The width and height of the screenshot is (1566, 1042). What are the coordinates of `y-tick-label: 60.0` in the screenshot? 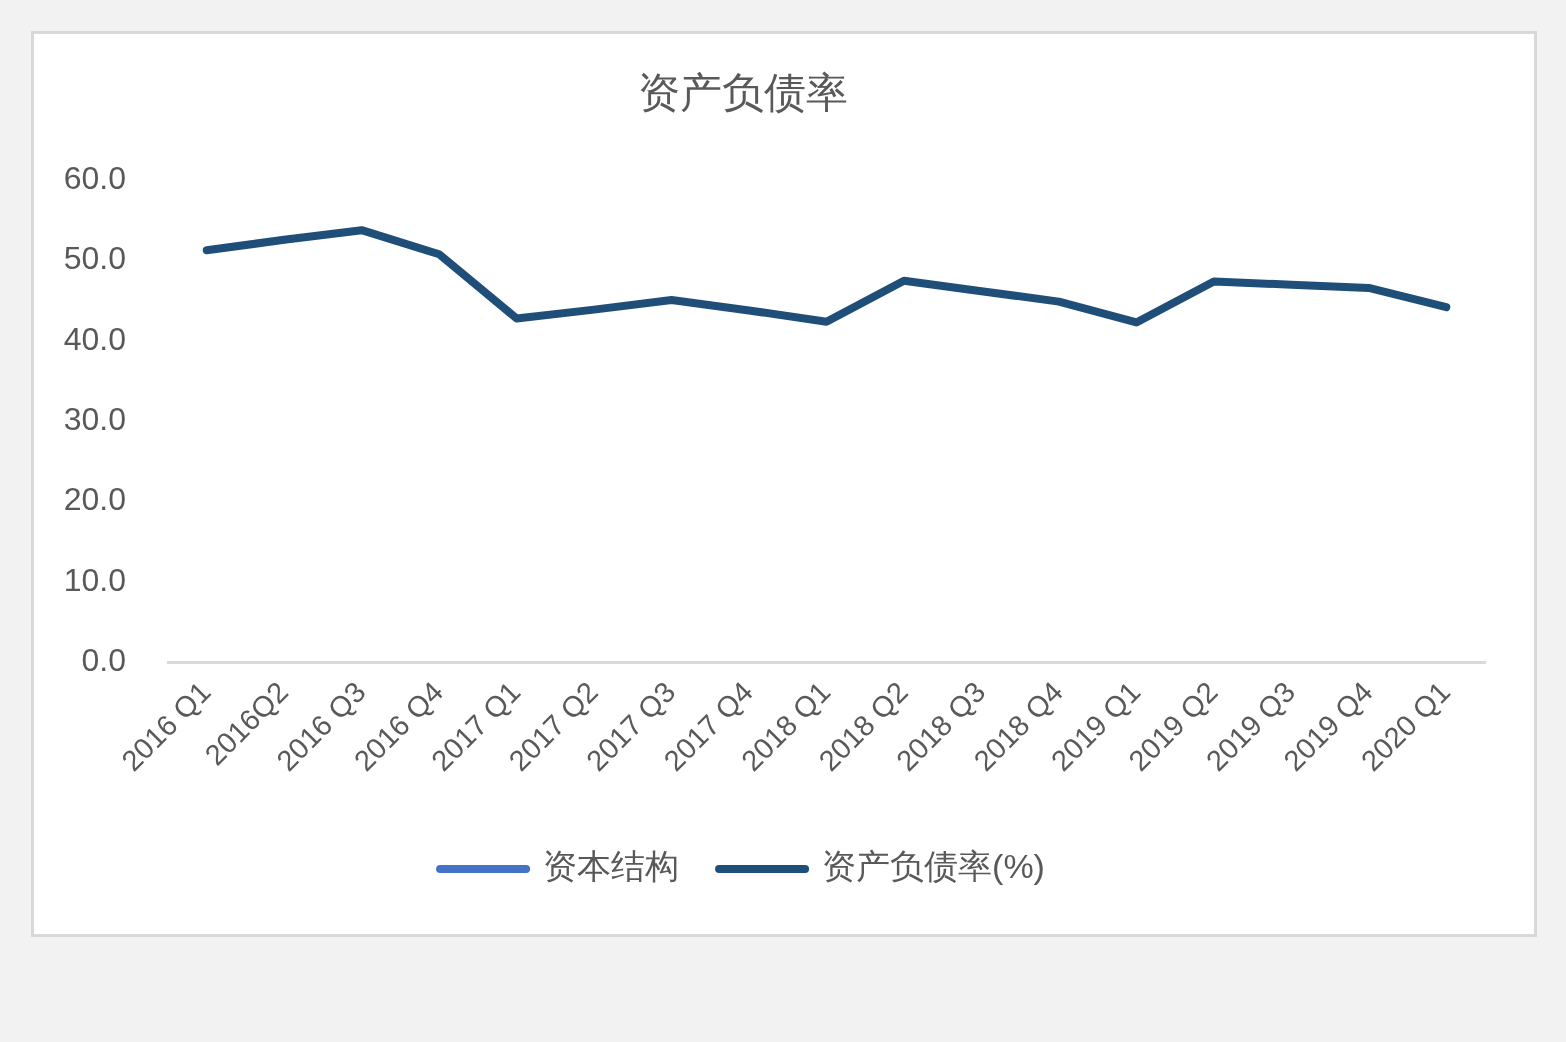 It's located at (94, 178).